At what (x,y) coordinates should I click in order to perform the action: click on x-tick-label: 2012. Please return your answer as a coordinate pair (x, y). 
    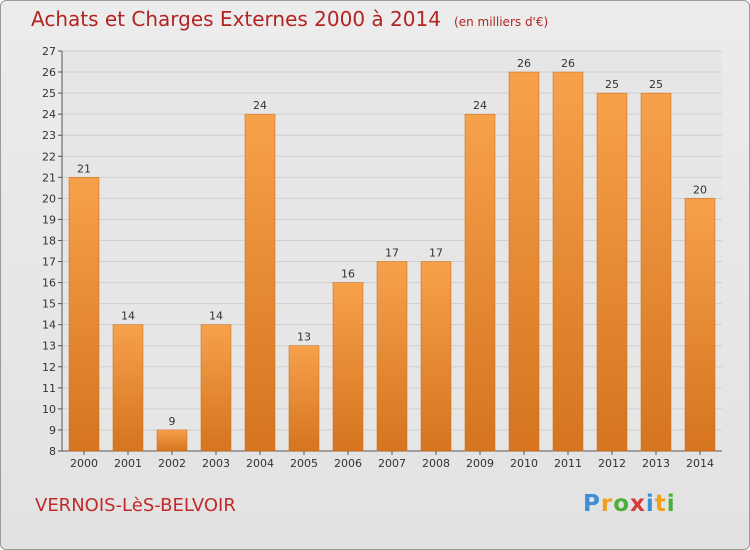
    Looking at the image, I should click on (612, 463).